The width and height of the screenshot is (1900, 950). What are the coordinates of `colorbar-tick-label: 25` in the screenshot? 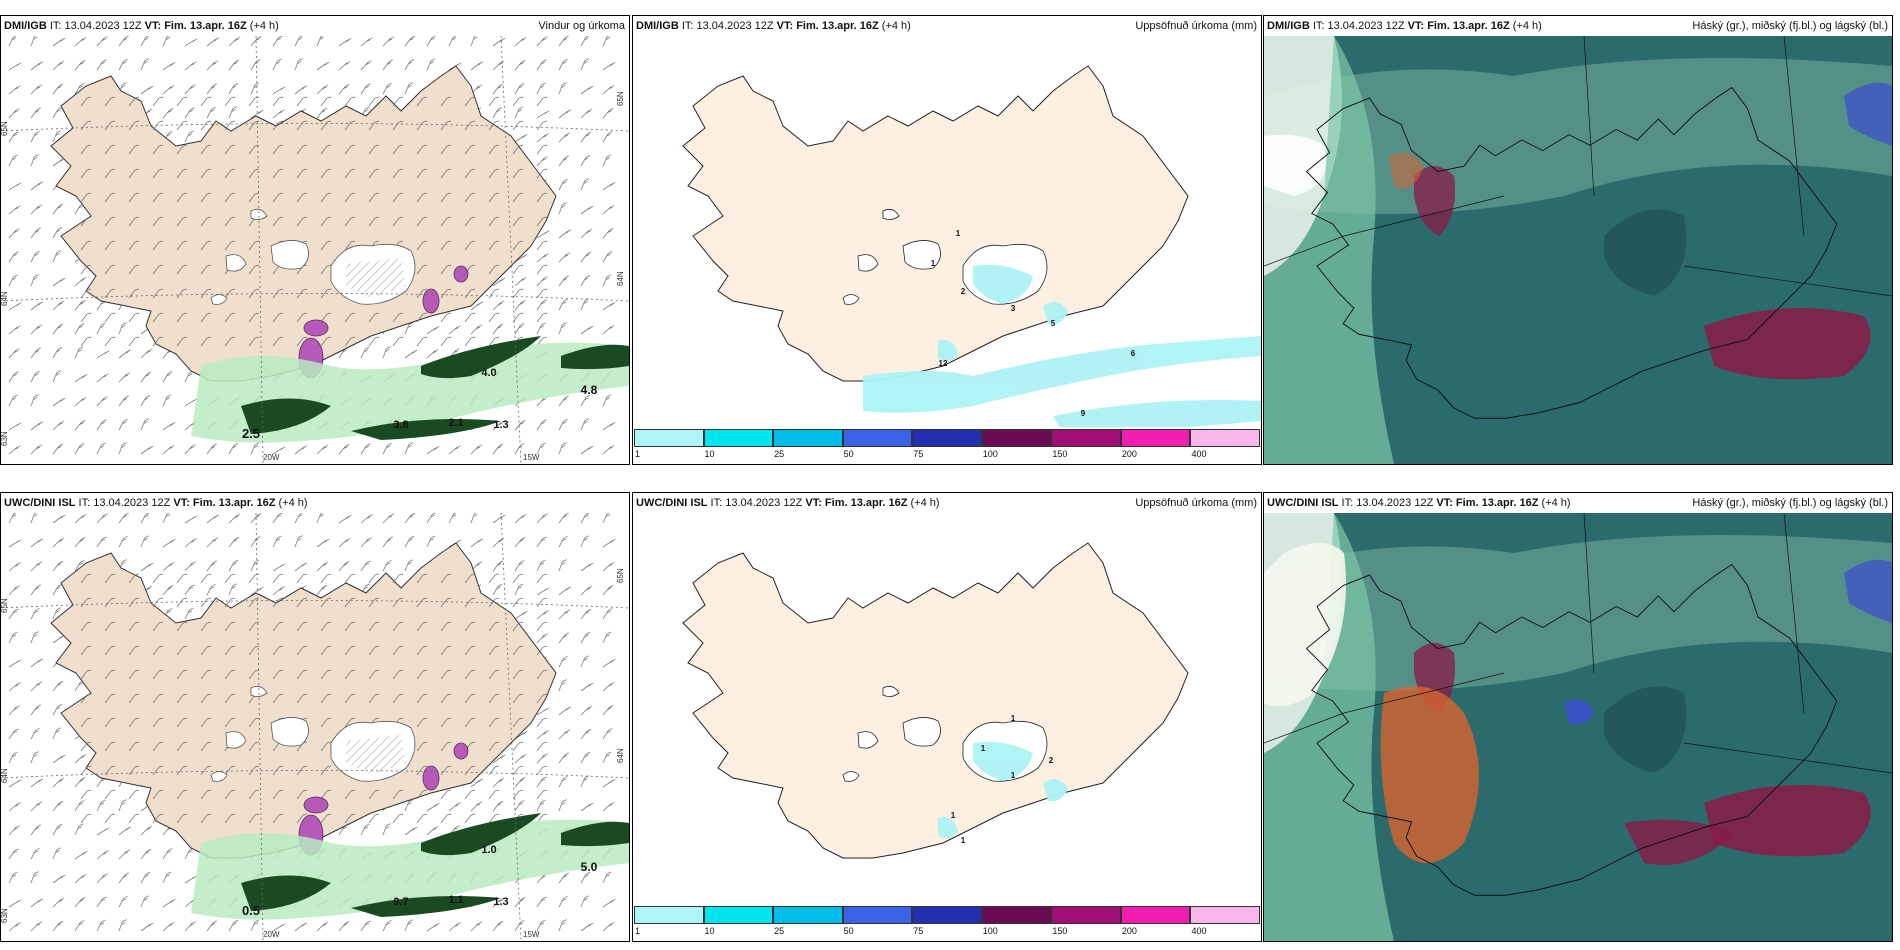 It's located at (779, 454).